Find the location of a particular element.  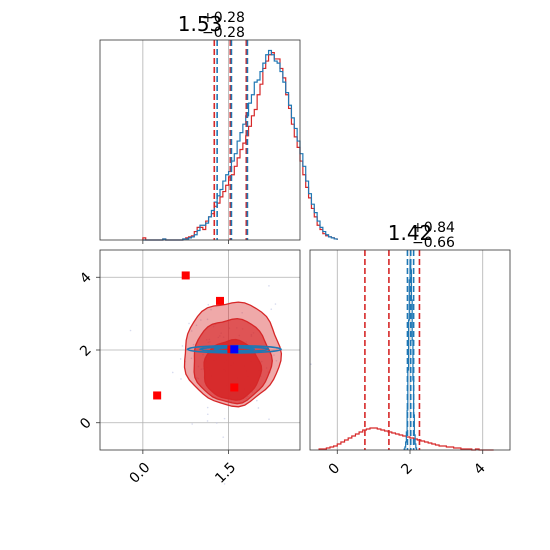

joint-xtick-label: 1.5 is located at coordinates (225, 473).